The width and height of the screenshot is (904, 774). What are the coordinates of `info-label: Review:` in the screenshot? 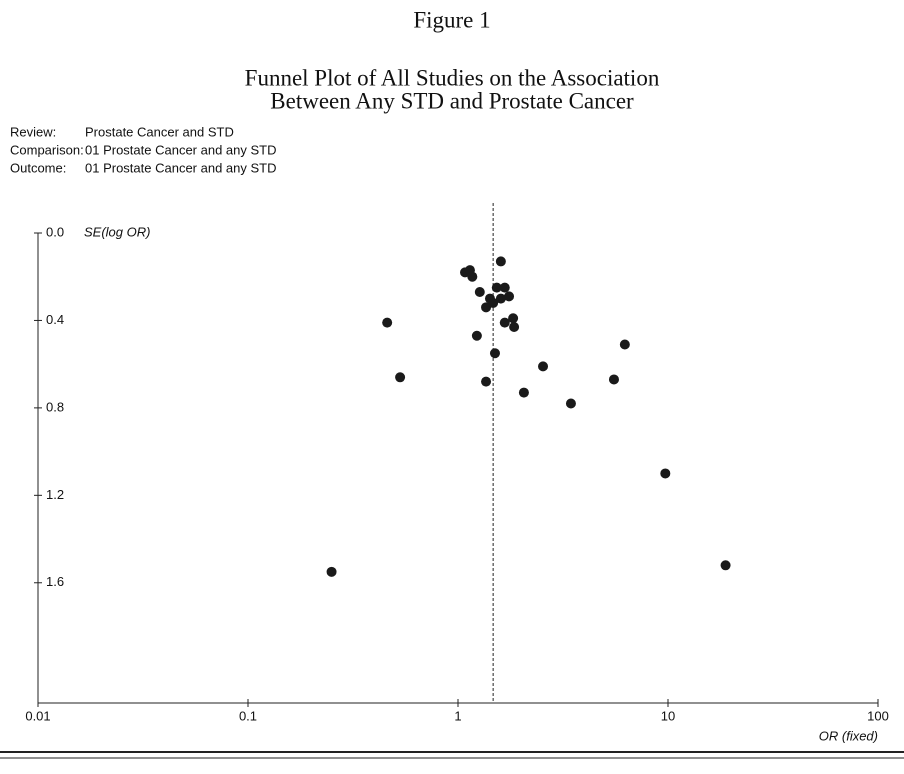 It's located at (33, 131).